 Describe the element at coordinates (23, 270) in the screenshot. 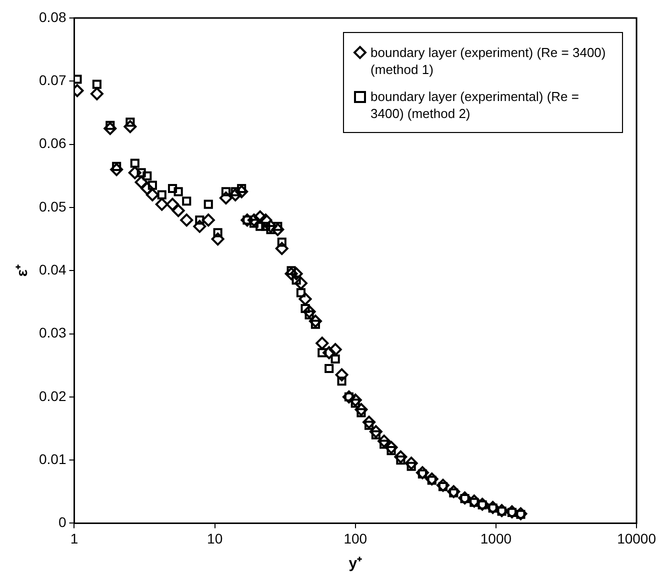

I see `y-axis-title: ε⁺` at that location.